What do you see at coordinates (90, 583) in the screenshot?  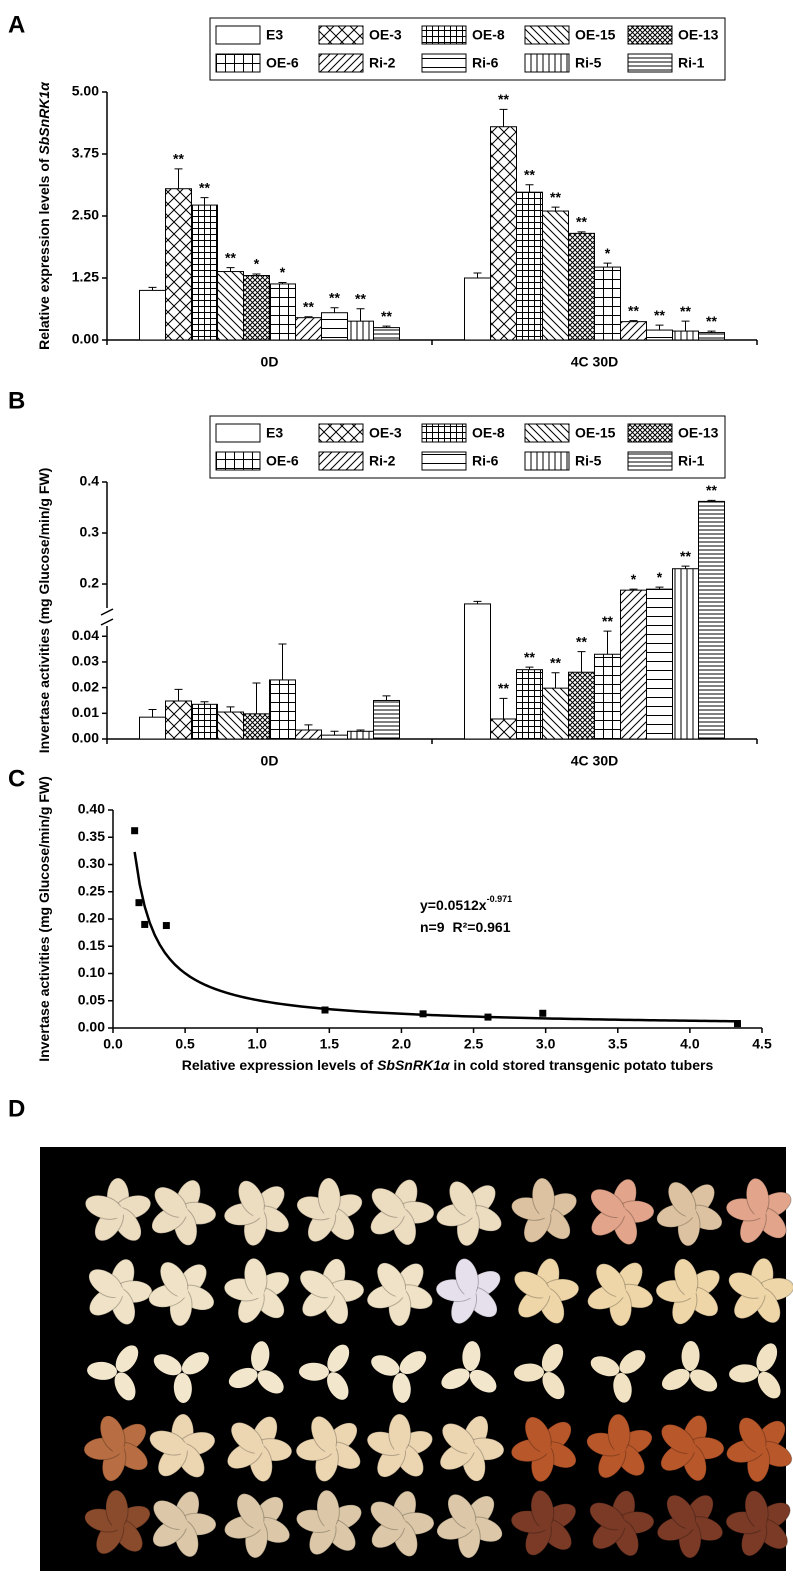 I see `y-tick-label: 0.2` at bounding box center [90, 583].